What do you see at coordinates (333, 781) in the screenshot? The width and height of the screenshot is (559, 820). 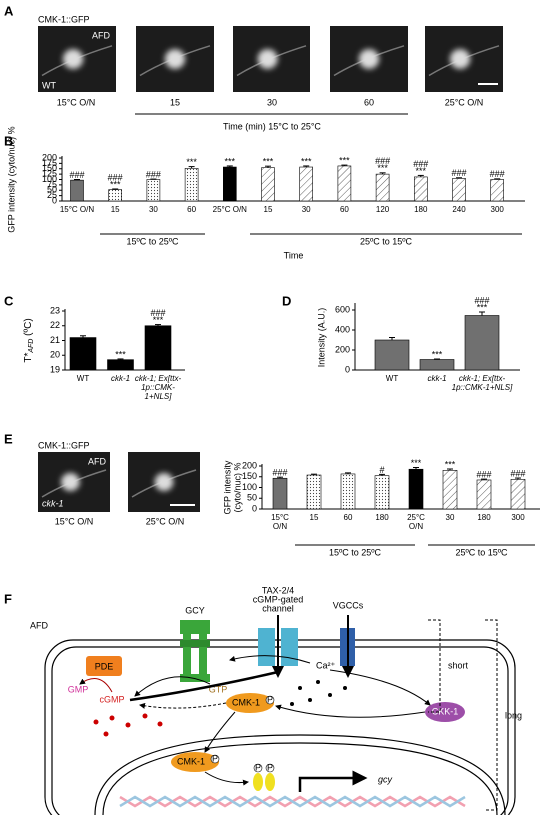 I see `transcription-arrow` at bounding box center [333, 781].